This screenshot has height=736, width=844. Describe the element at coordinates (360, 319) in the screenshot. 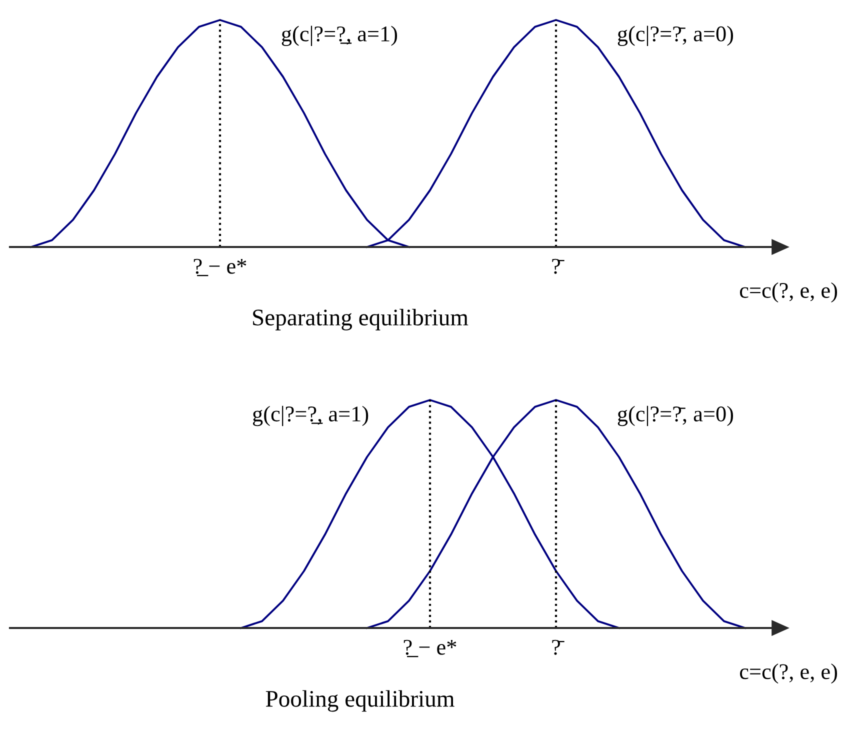

I see `text: Separating equilibrium` at that location.